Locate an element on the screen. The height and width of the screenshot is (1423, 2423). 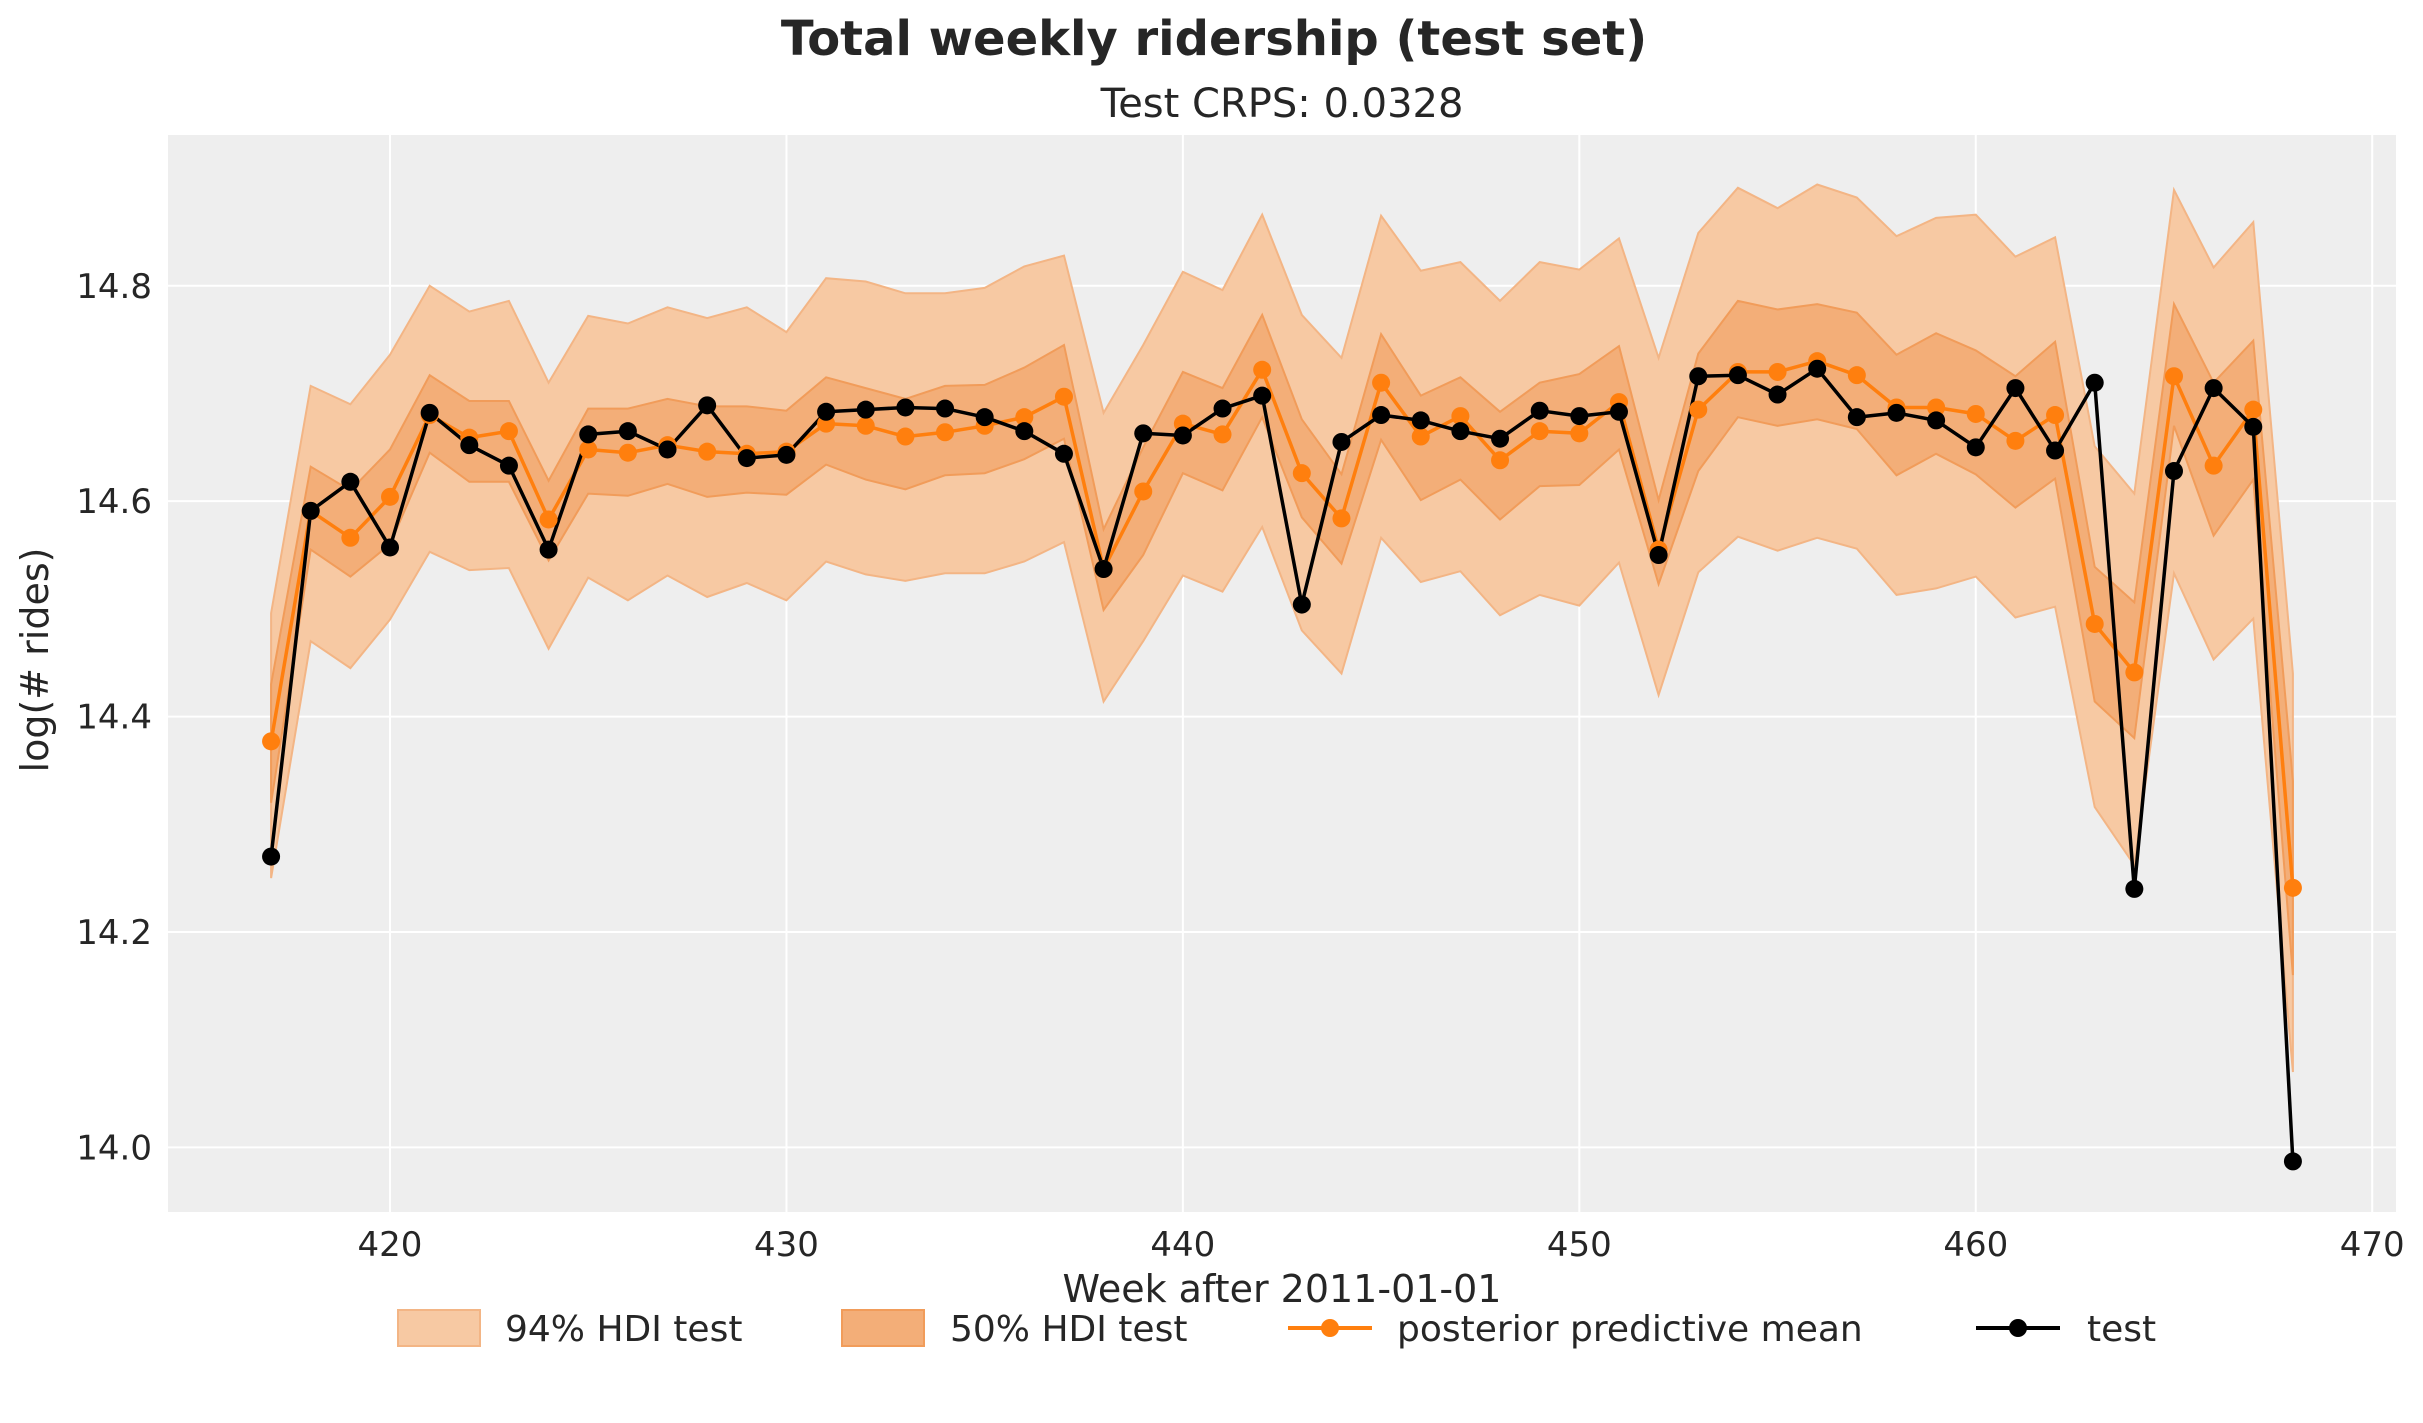
figure-title: Total weekly ridership (test set) is located at coordinates (1214, 39).